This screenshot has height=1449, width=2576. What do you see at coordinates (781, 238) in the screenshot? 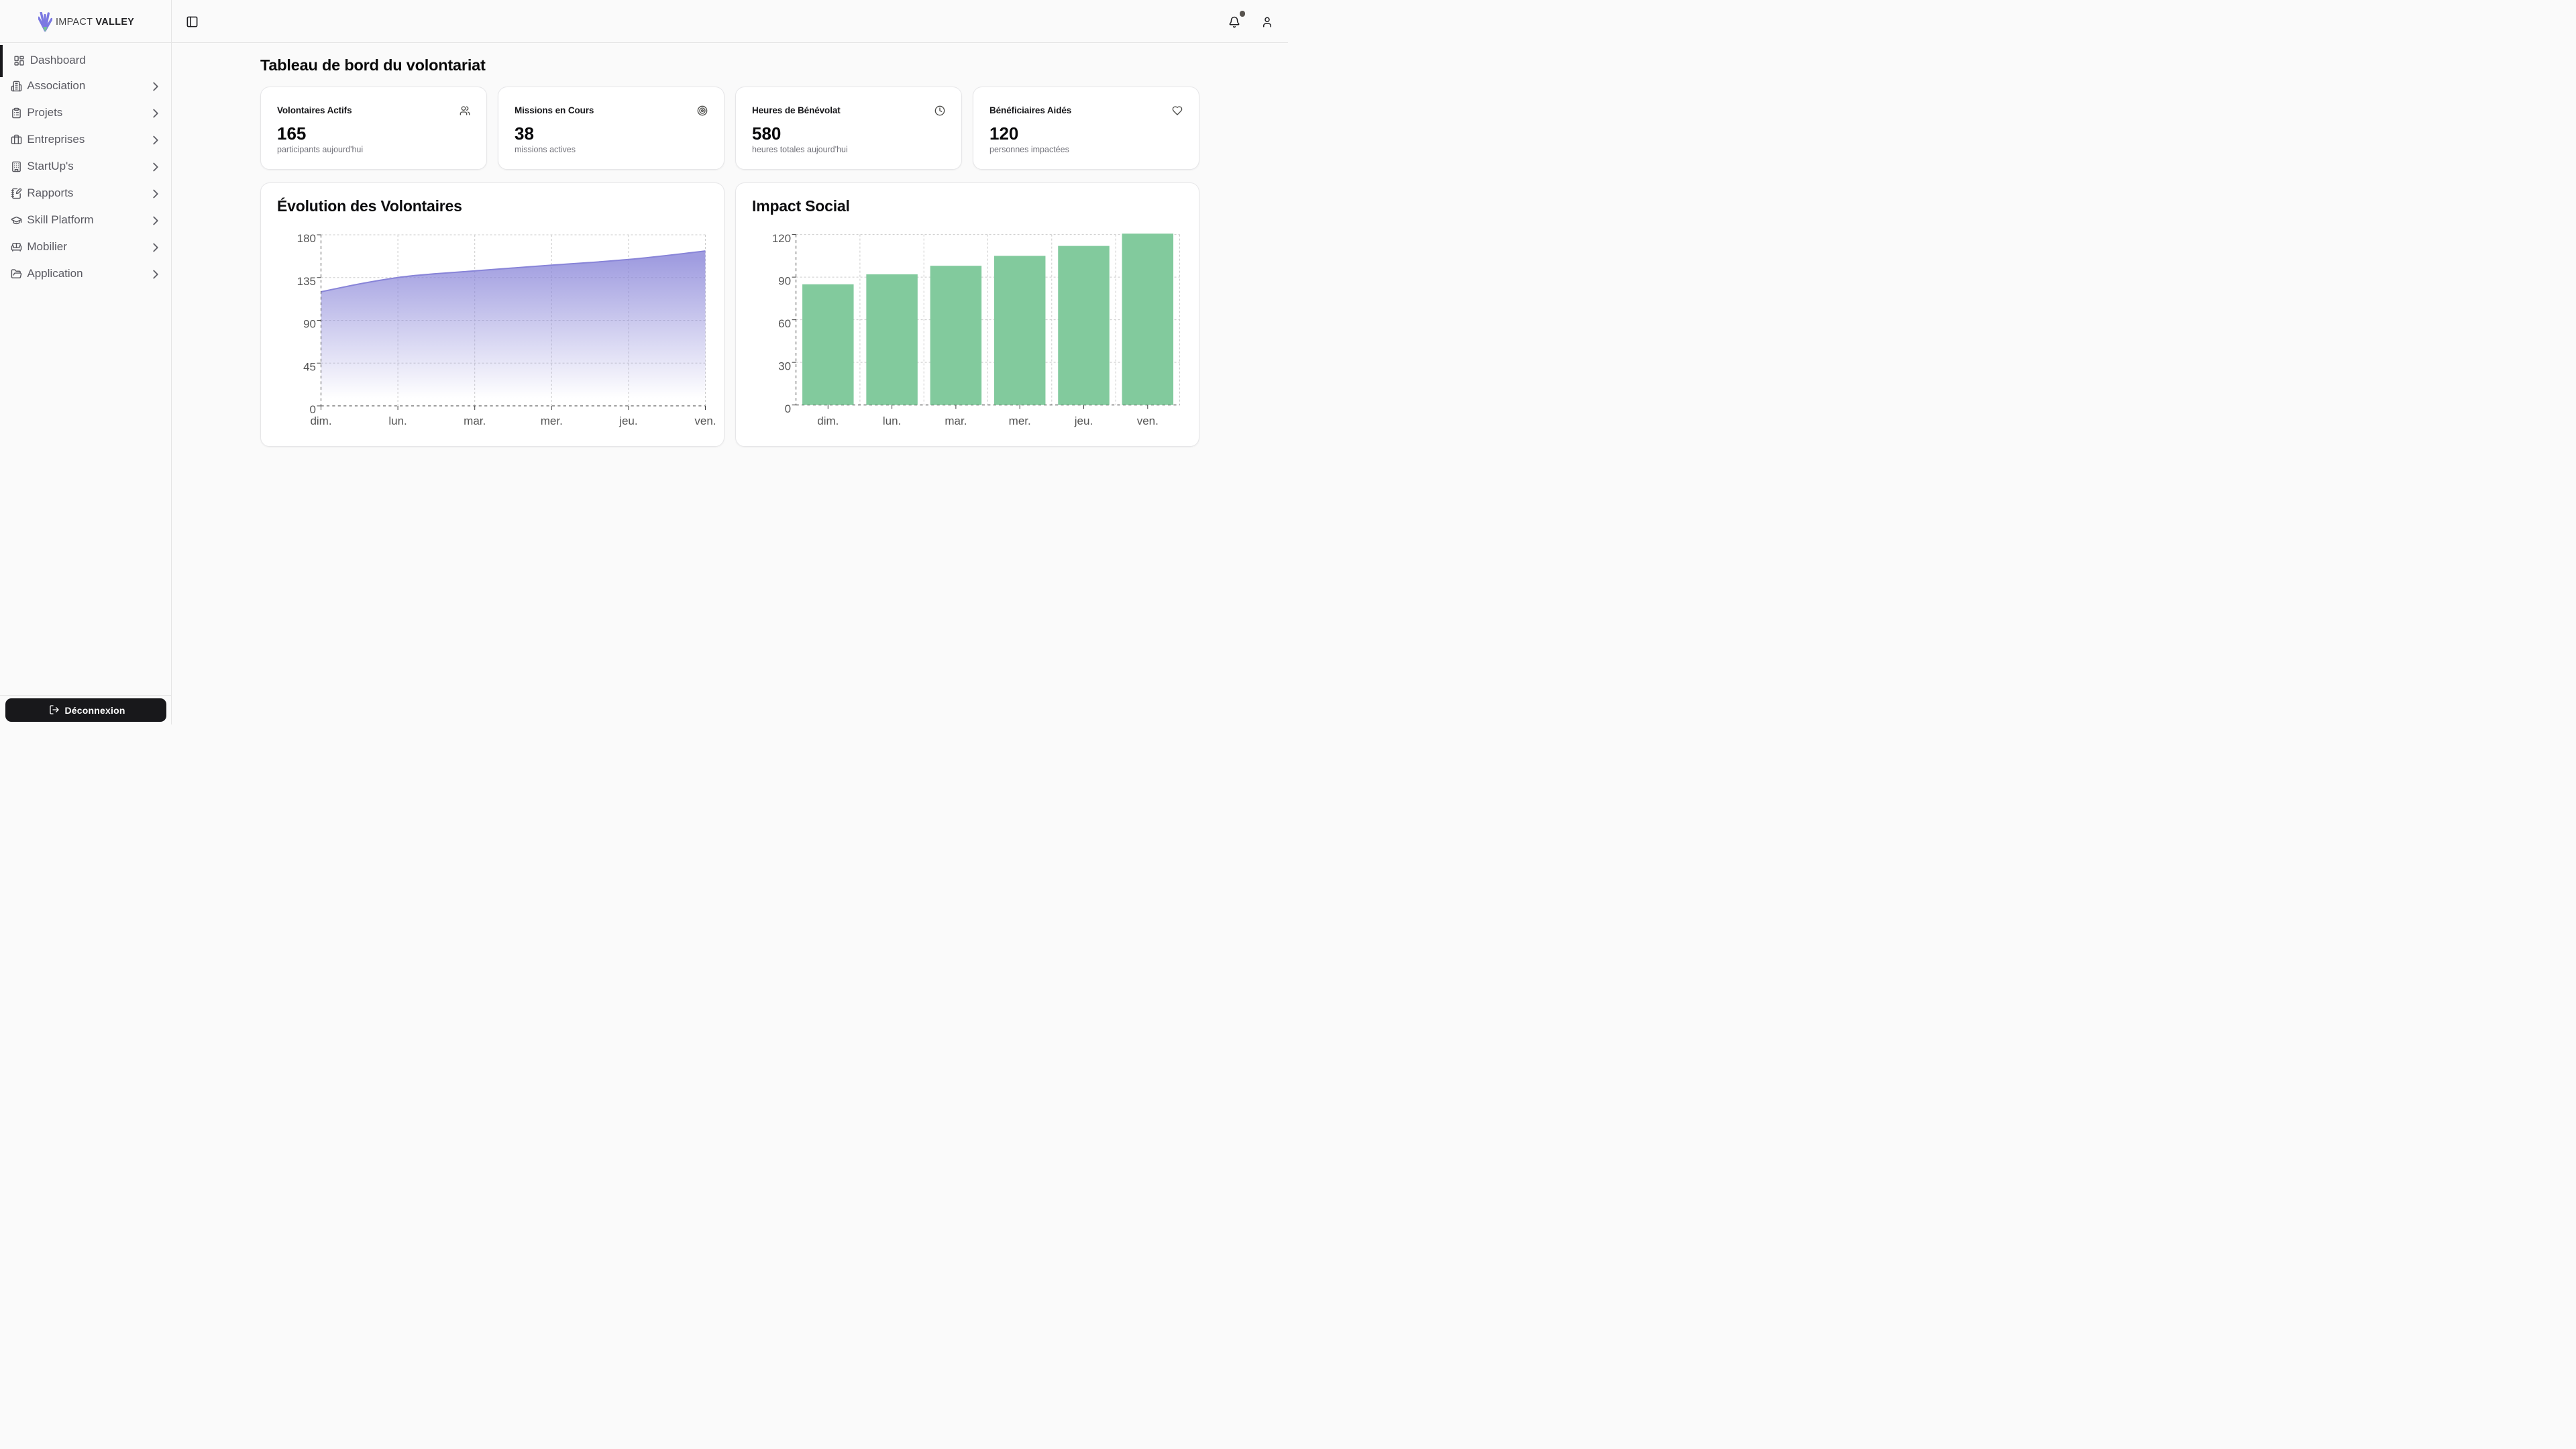
I see `svg-text: 120` at bounding box center [781, 238].